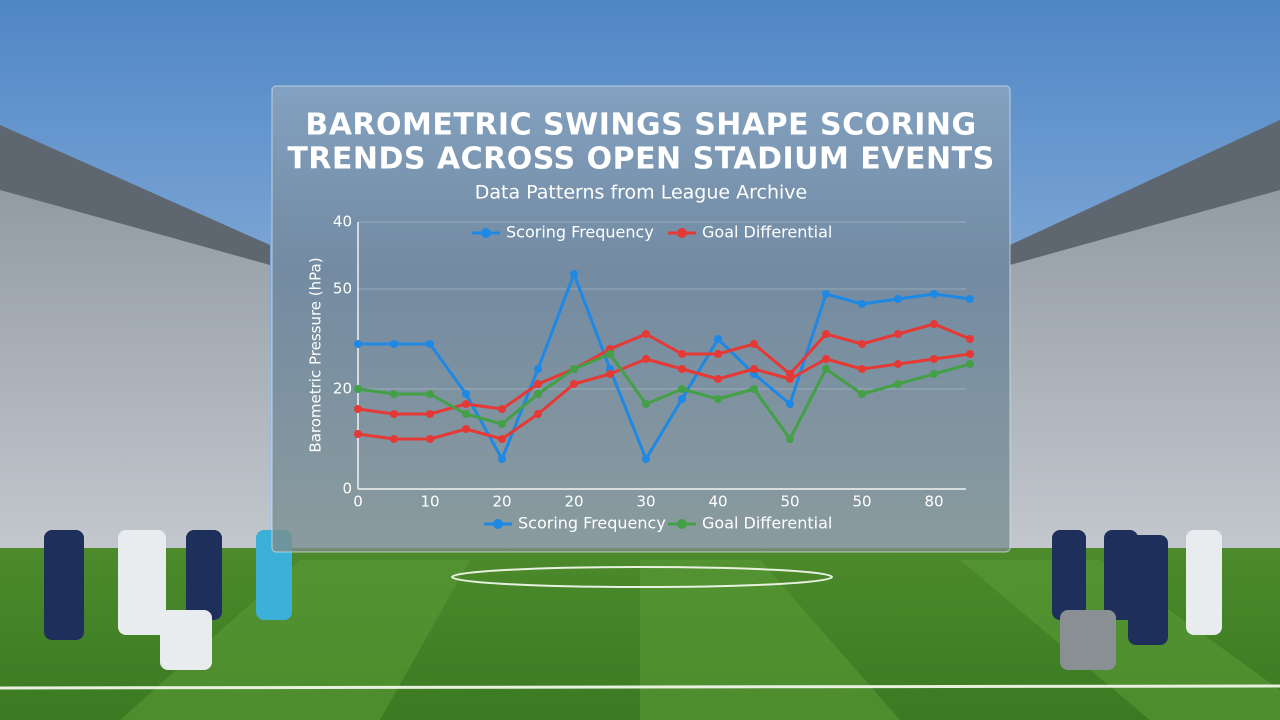 The width and height of the screenshot is (1280, 720). What do you see at coordinates (358, 502) in the screenshot?
I see `x-tick-label: 0` at bounding box center [358, 502].